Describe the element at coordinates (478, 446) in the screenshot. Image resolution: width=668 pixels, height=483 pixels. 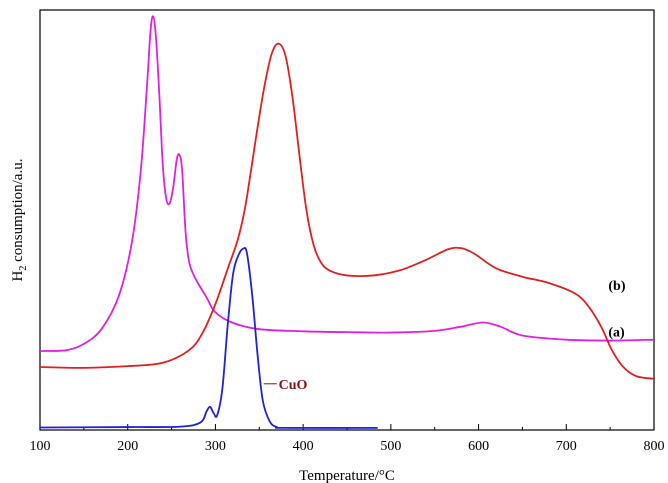
I see `x-tick-label: 600` at that location.